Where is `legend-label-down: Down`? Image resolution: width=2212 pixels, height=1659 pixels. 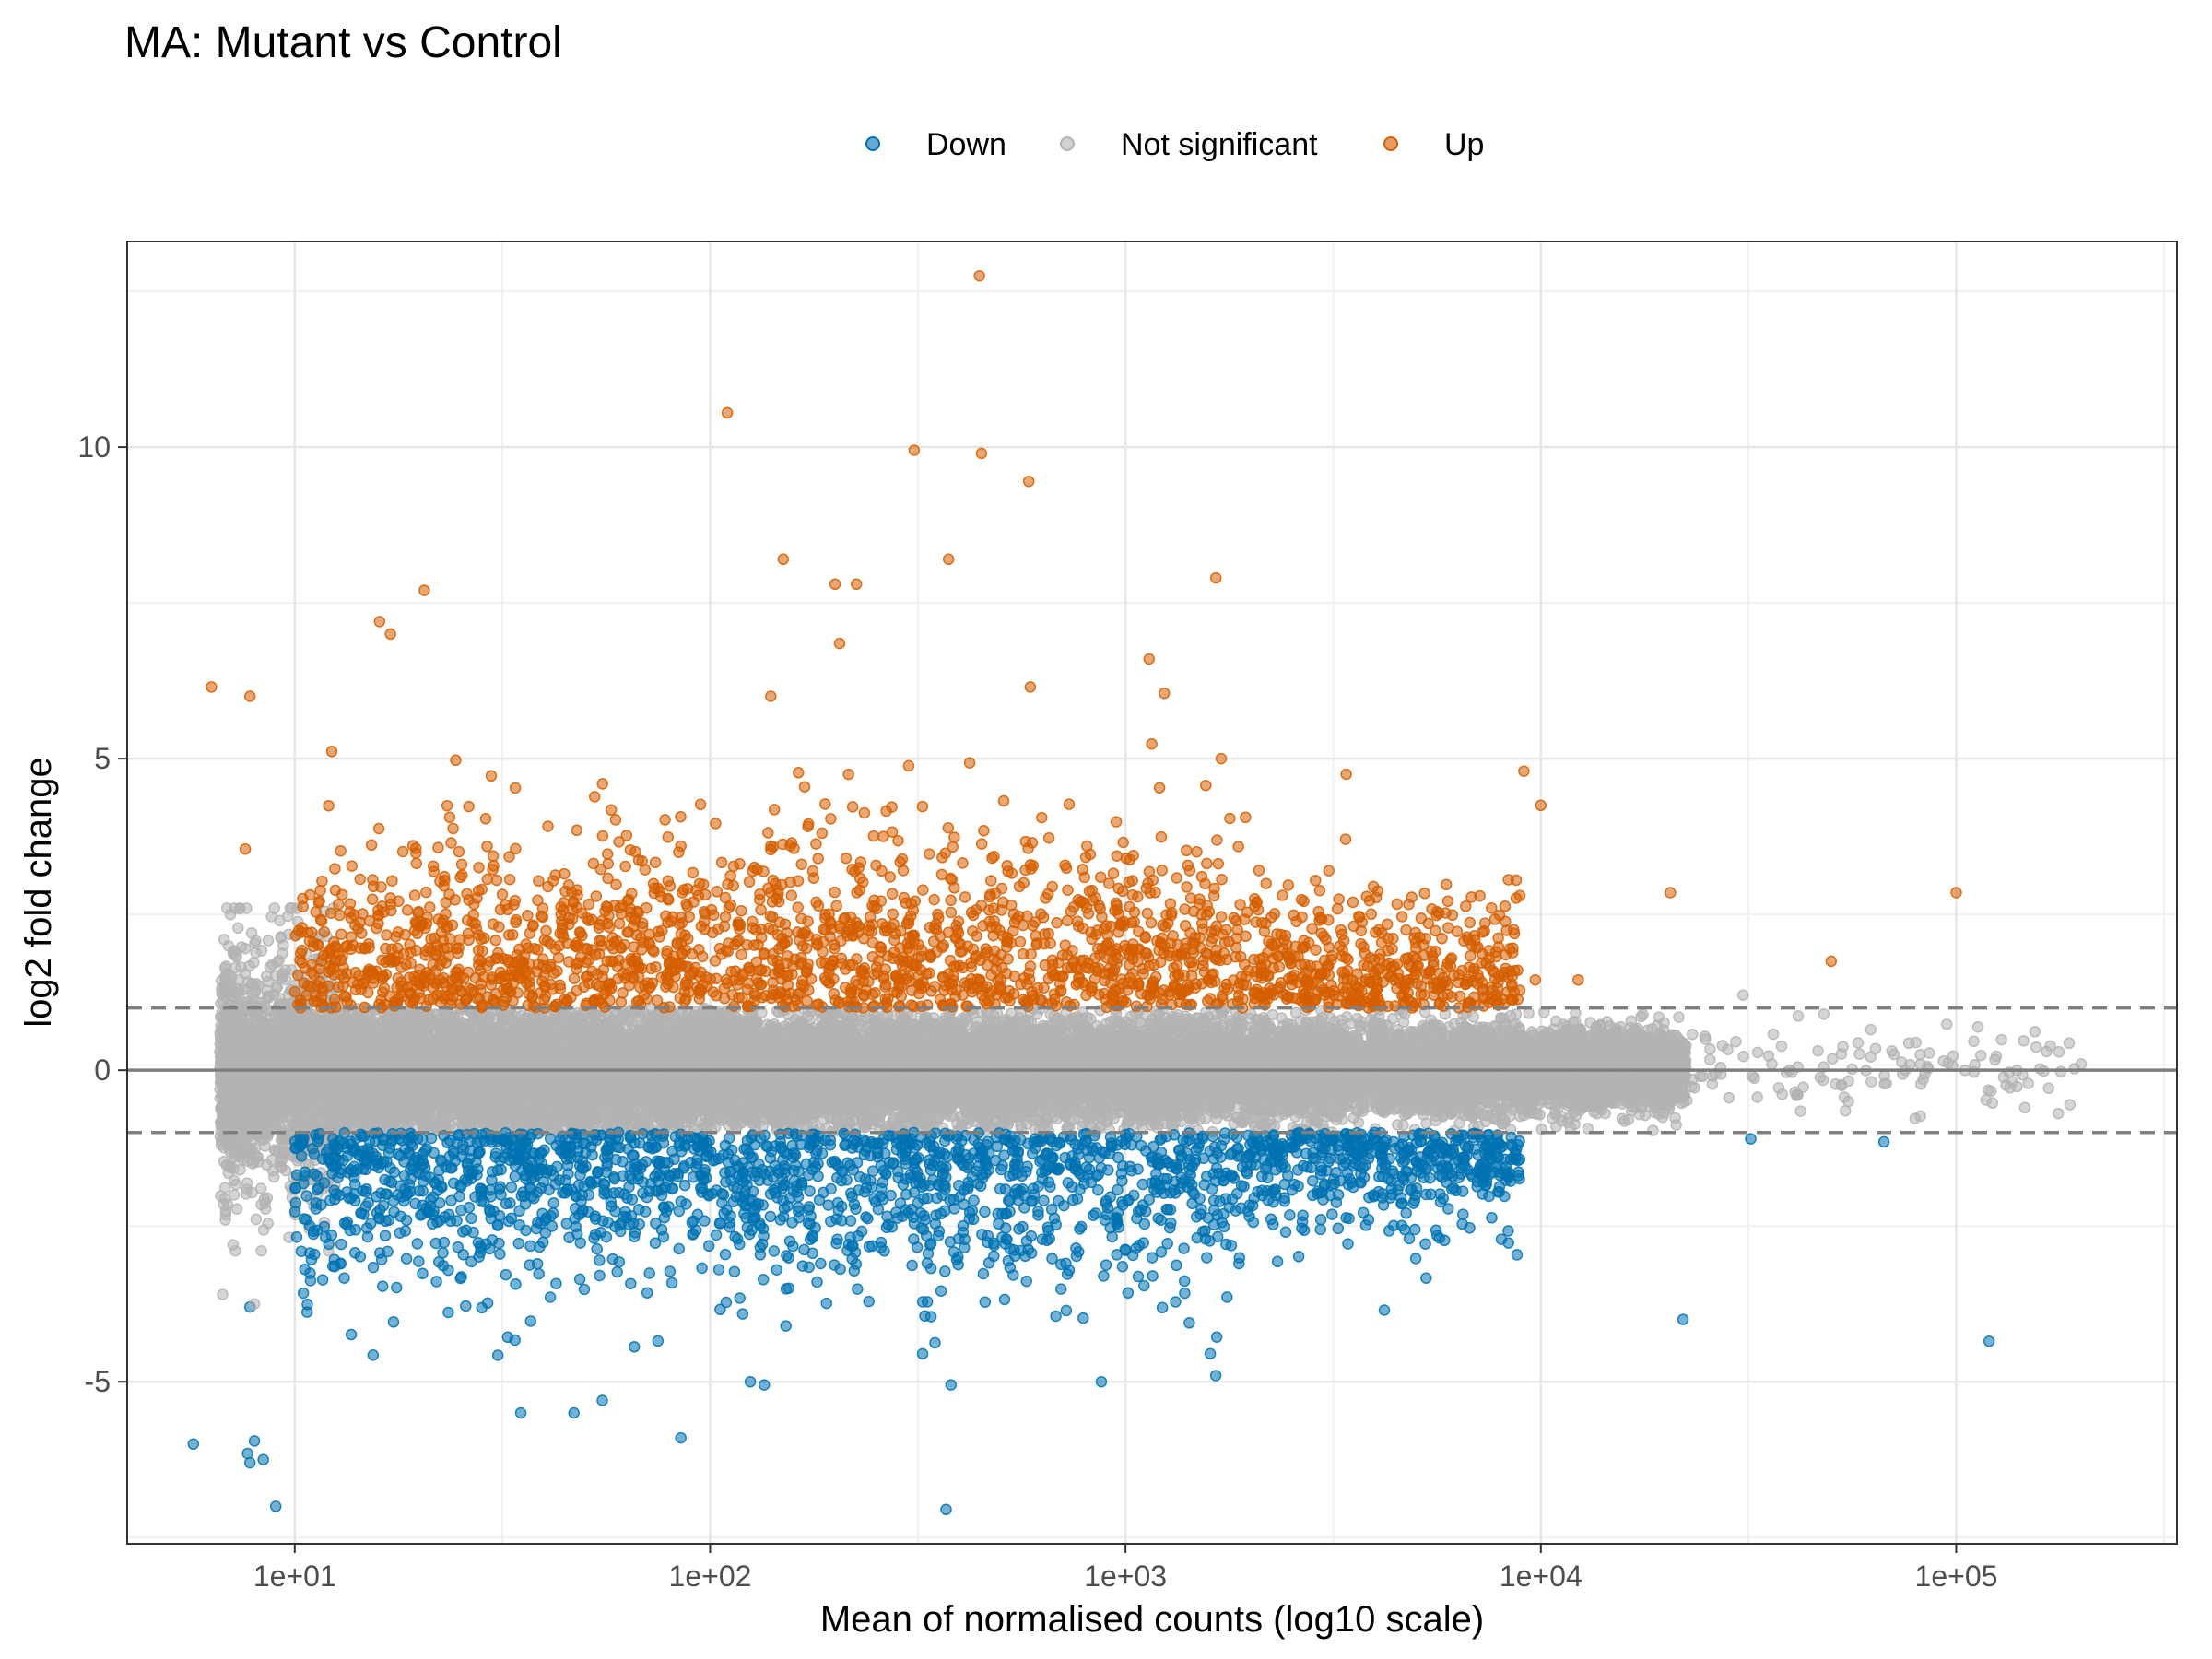 legend-label-down: Down is located at coordinates (966, 144).